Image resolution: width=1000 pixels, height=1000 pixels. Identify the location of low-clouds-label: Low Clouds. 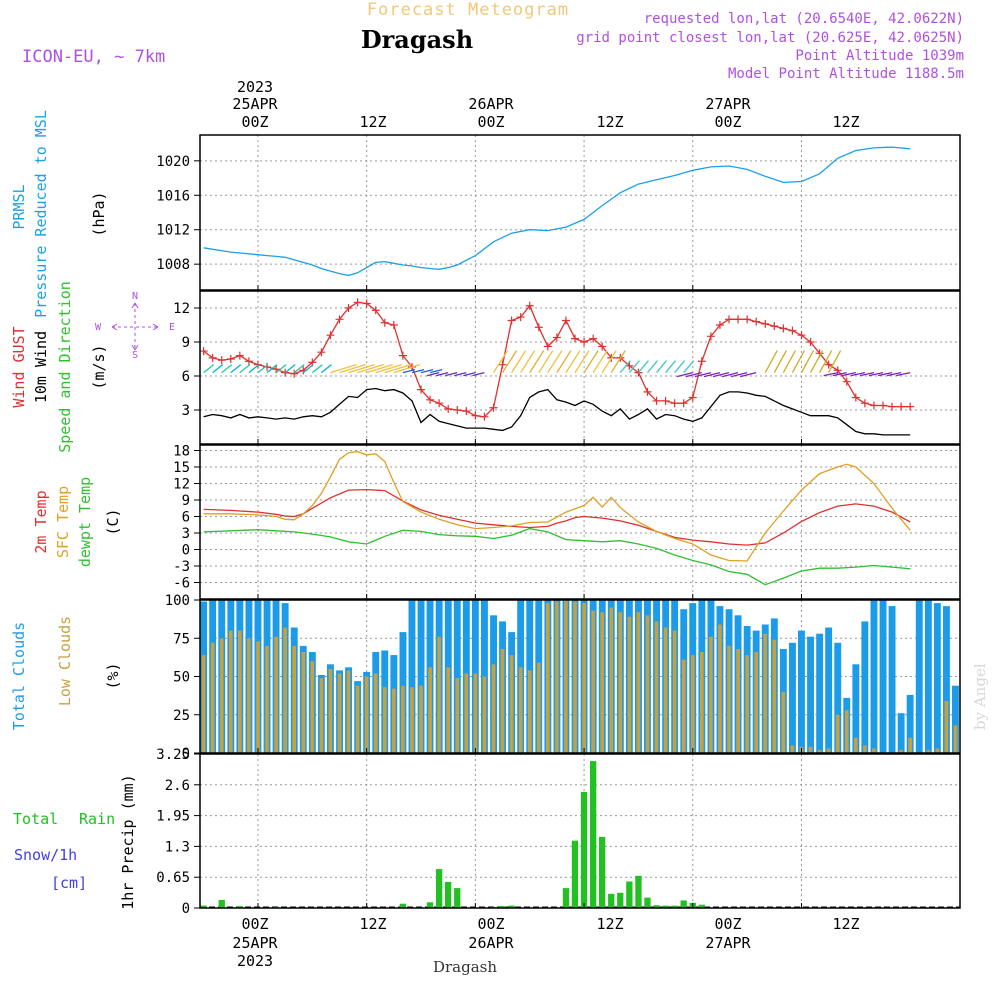
(65, 661).